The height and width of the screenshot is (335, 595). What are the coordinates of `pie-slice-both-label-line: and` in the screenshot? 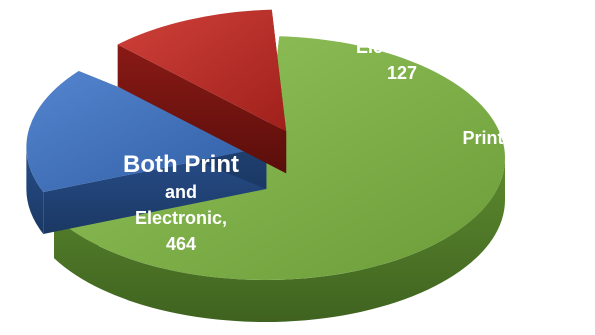 It's located at (181, 192).